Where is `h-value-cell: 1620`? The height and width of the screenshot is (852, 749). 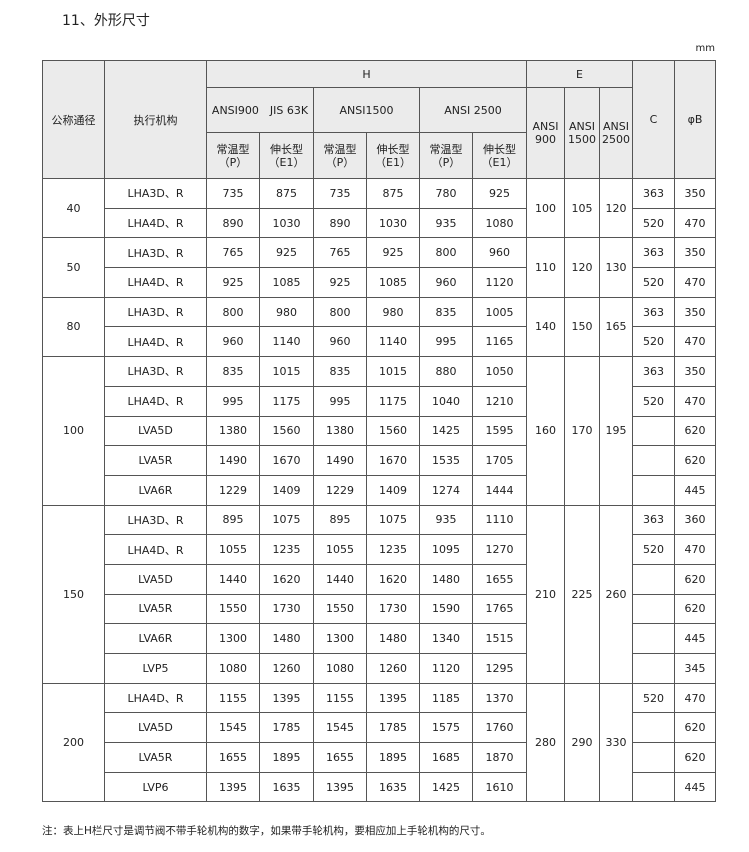
h-value-cell: 1620 is located at coordinates (393, 579).